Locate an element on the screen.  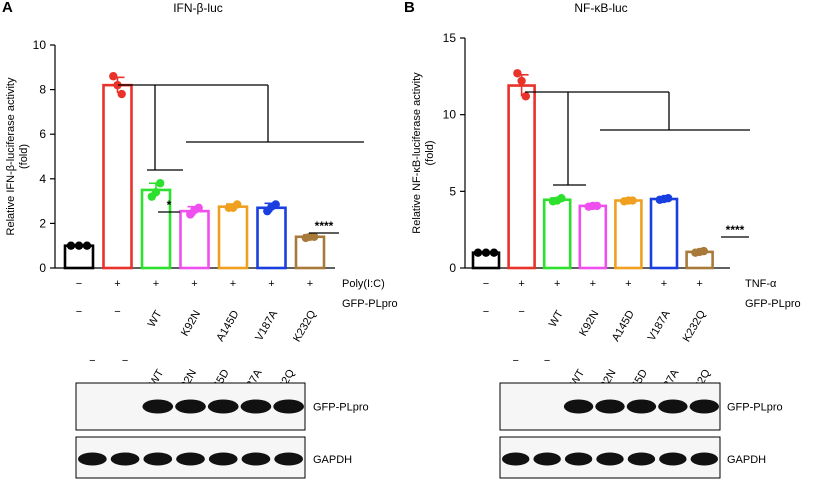
y-tick-label: 15 is located at coordinates (450, 38).